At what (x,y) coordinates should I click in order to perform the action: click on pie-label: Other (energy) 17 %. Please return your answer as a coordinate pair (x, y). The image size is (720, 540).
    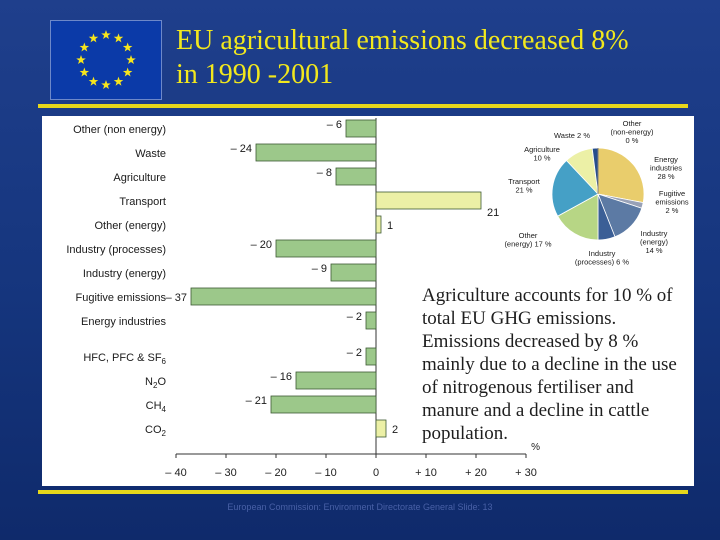
    Looking at the image, I should click on (527, 240).